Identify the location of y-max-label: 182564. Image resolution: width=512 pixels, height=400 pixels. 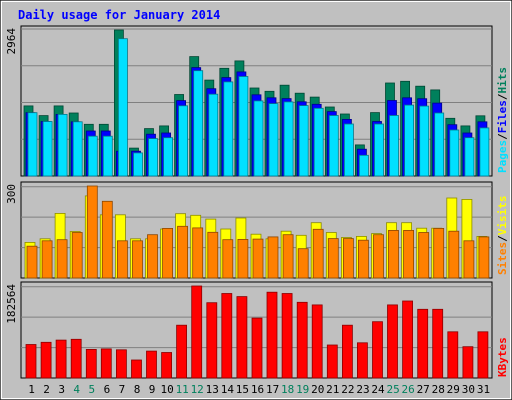
(11, 304).